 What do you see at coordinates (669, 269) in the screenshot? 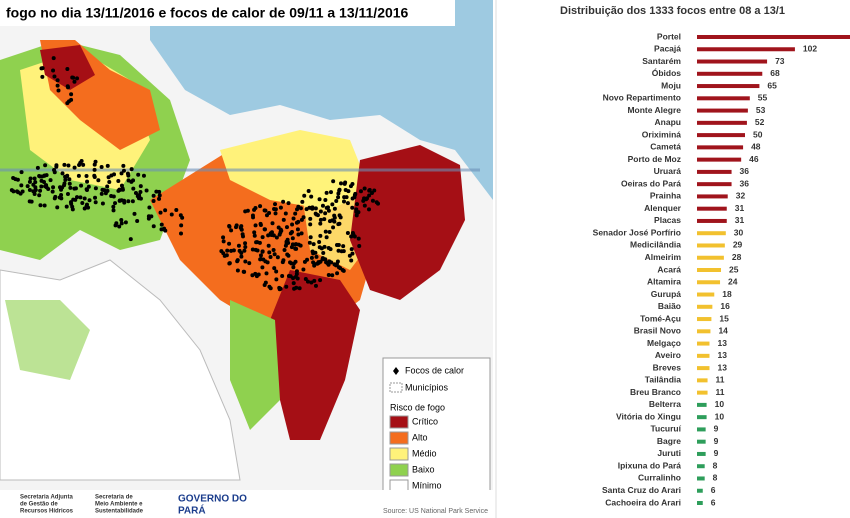
I see `category-label: Acará` at bounding box center [669, 269].